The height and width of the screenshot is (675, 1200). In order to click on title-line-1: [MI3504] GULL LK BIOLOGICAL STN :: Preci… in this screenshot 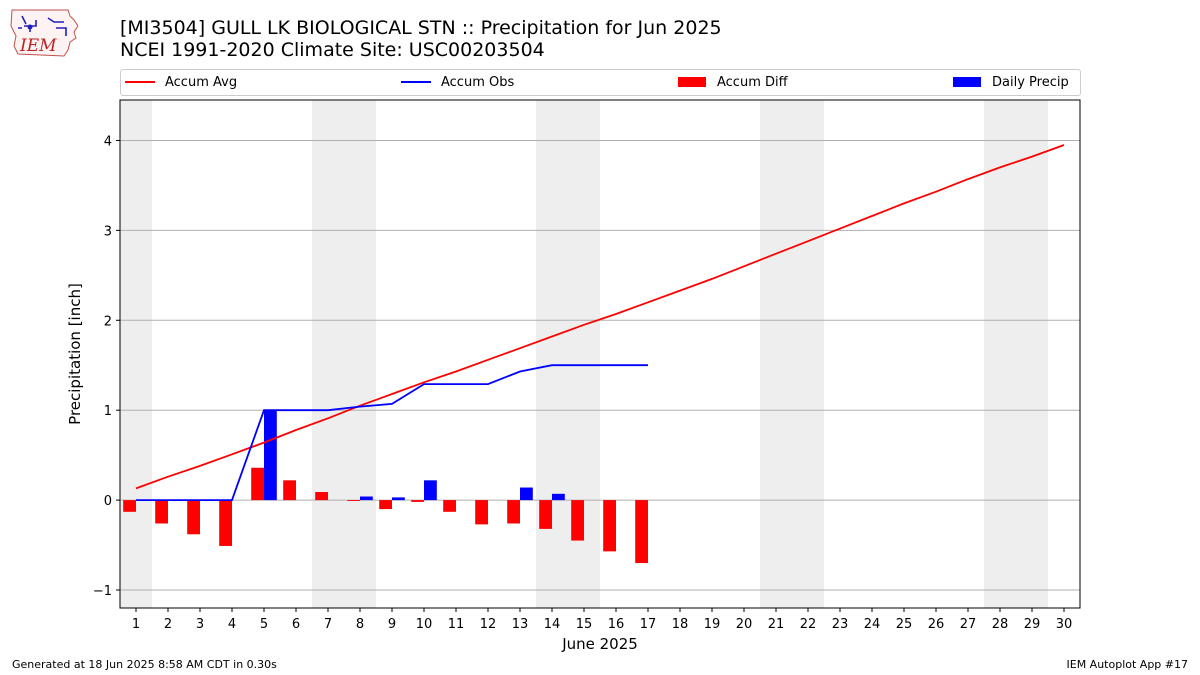, I will do `click(421, 28)`.